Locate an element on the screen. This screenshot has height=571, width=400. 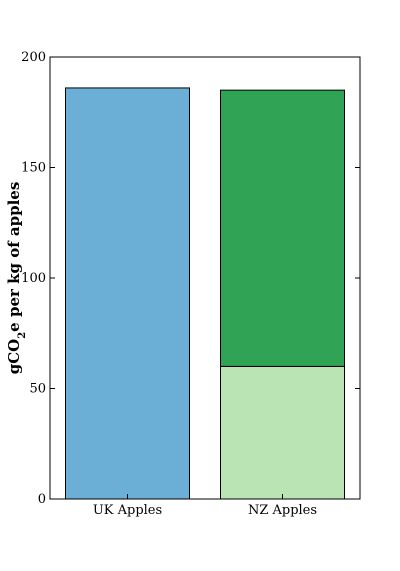
y-tick-label: 0 is located at coordinates (42, 499).